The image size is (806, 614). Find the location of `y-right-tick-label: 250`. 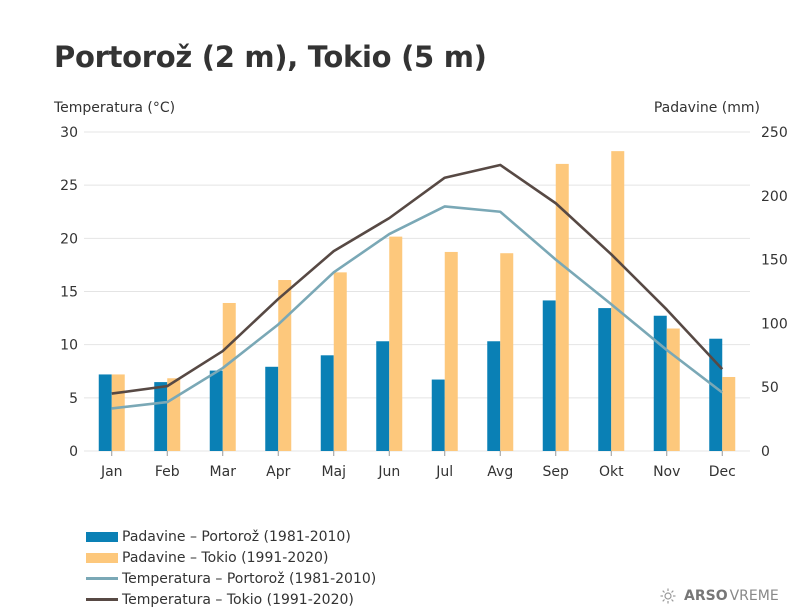

y-right-tick-label: 250 is located at coordinates (774, 133).